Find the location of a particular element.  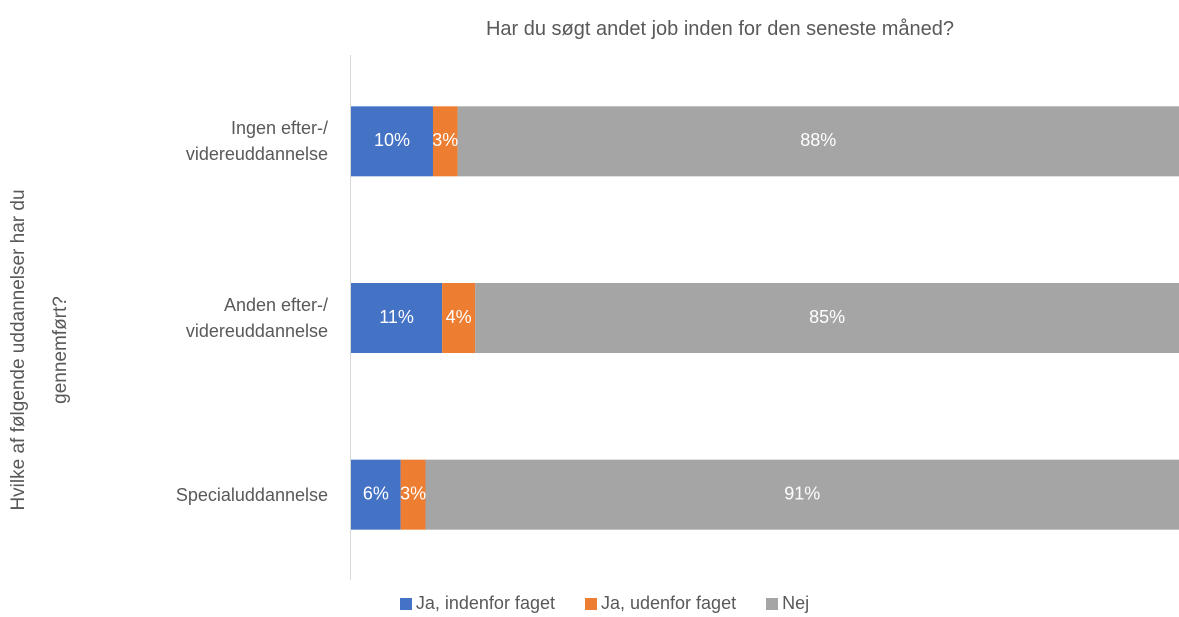

legend-item: Ja, indenfor faget is located at coordinates (477, 603).